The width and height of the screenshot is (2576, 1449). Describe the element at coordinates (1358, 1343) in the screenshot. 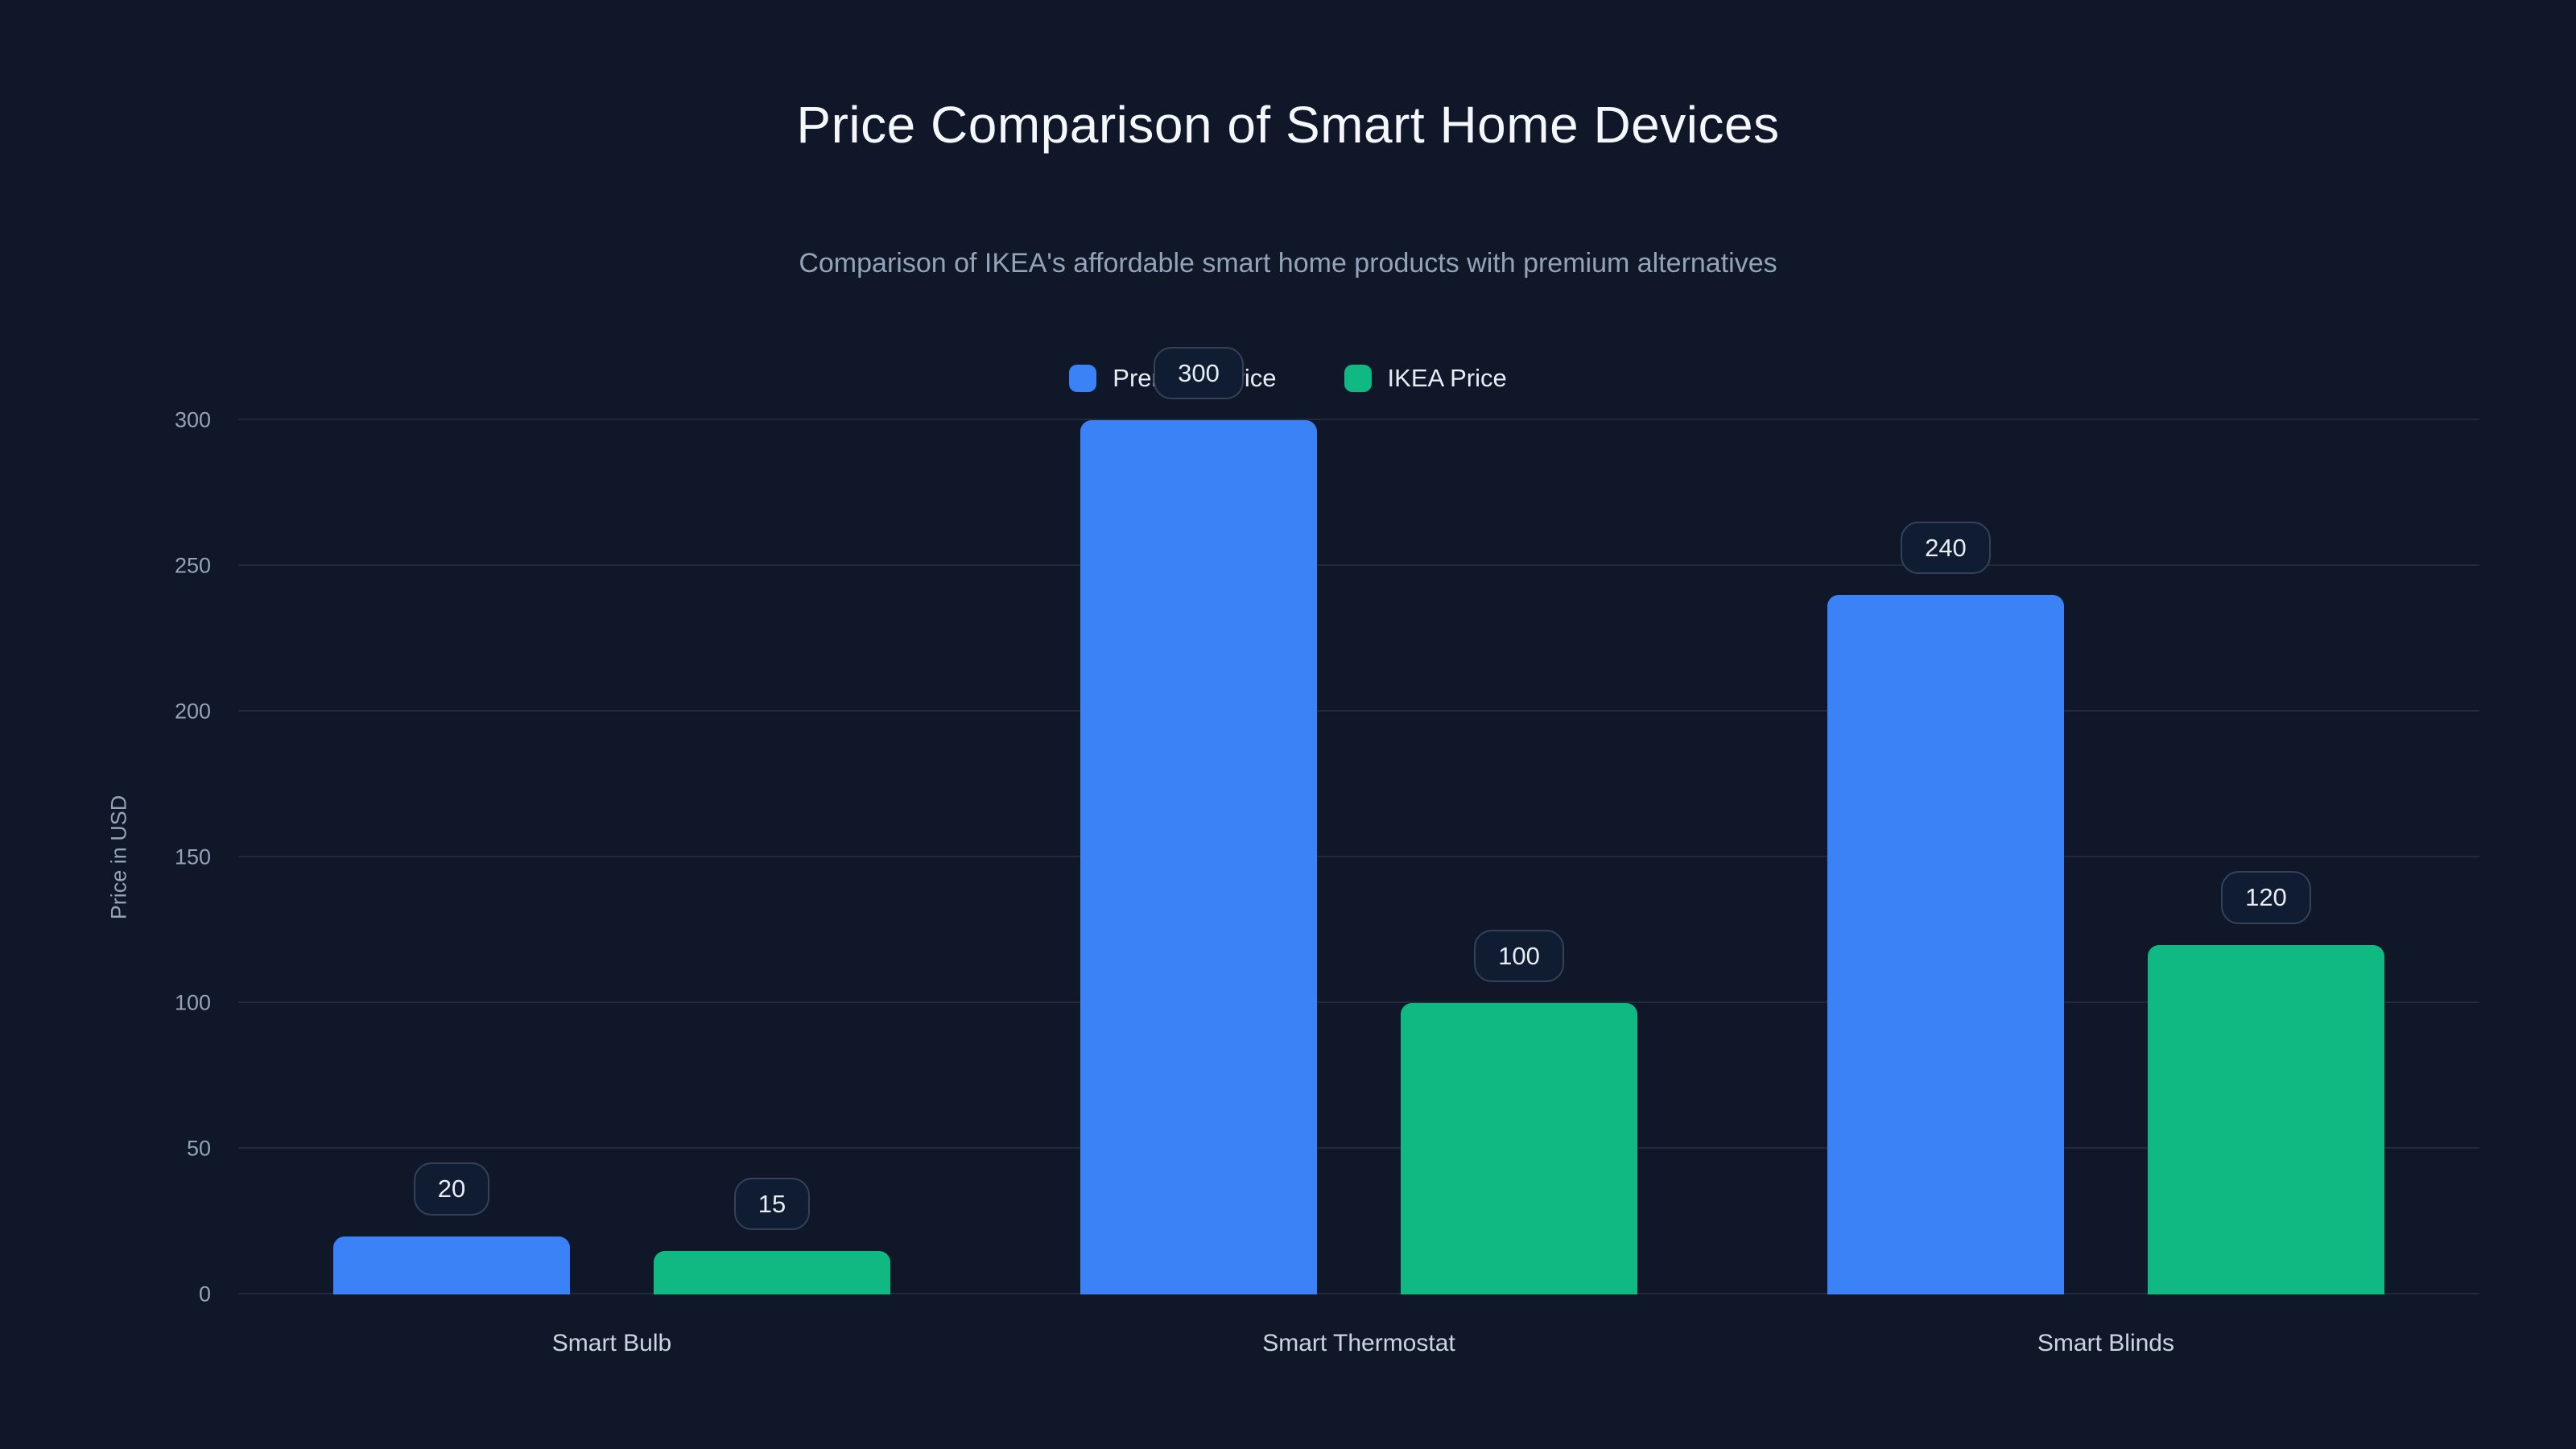

I see `x-category-label: Smart Thermostat` at that location.